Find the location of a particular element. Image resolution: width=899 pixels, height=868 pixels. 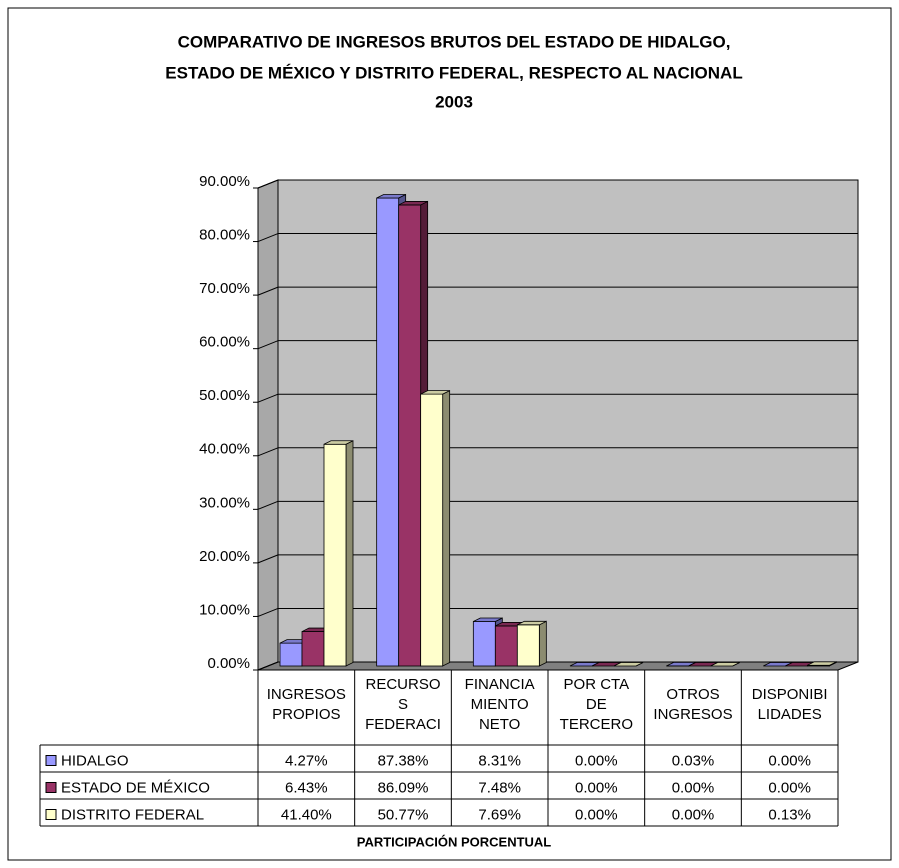

y-tick-label: 0.00% is located at coordinates (228, 663).